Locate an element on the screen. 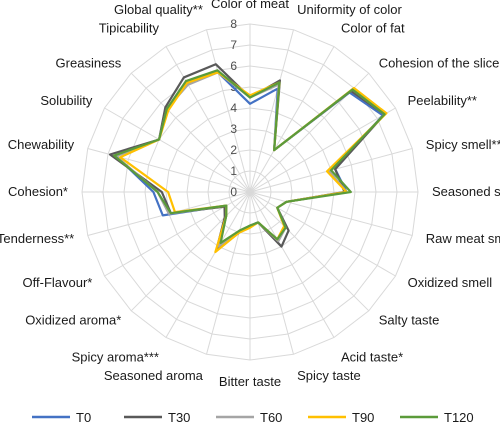 This screenshot has width=500, height=440. axis-label: Seasoned smell is located at coordinates (466, 191).